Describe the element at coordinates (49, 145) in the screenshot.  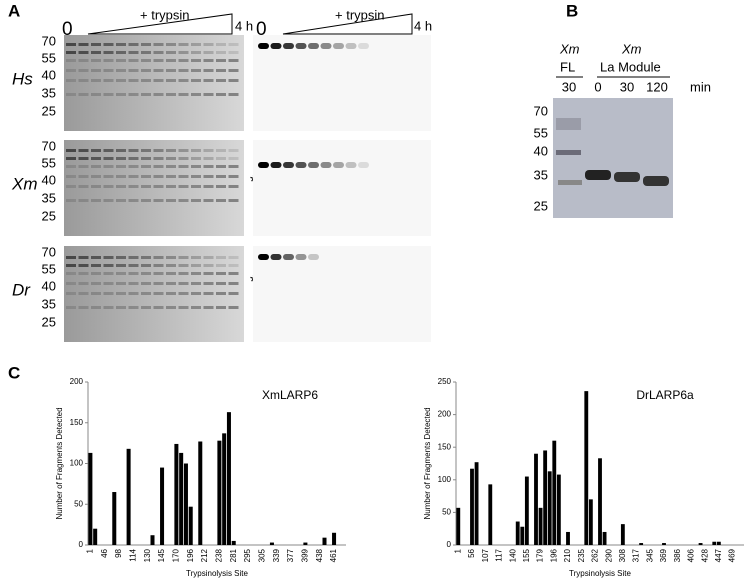
I see `marker-label: 70` at that location.